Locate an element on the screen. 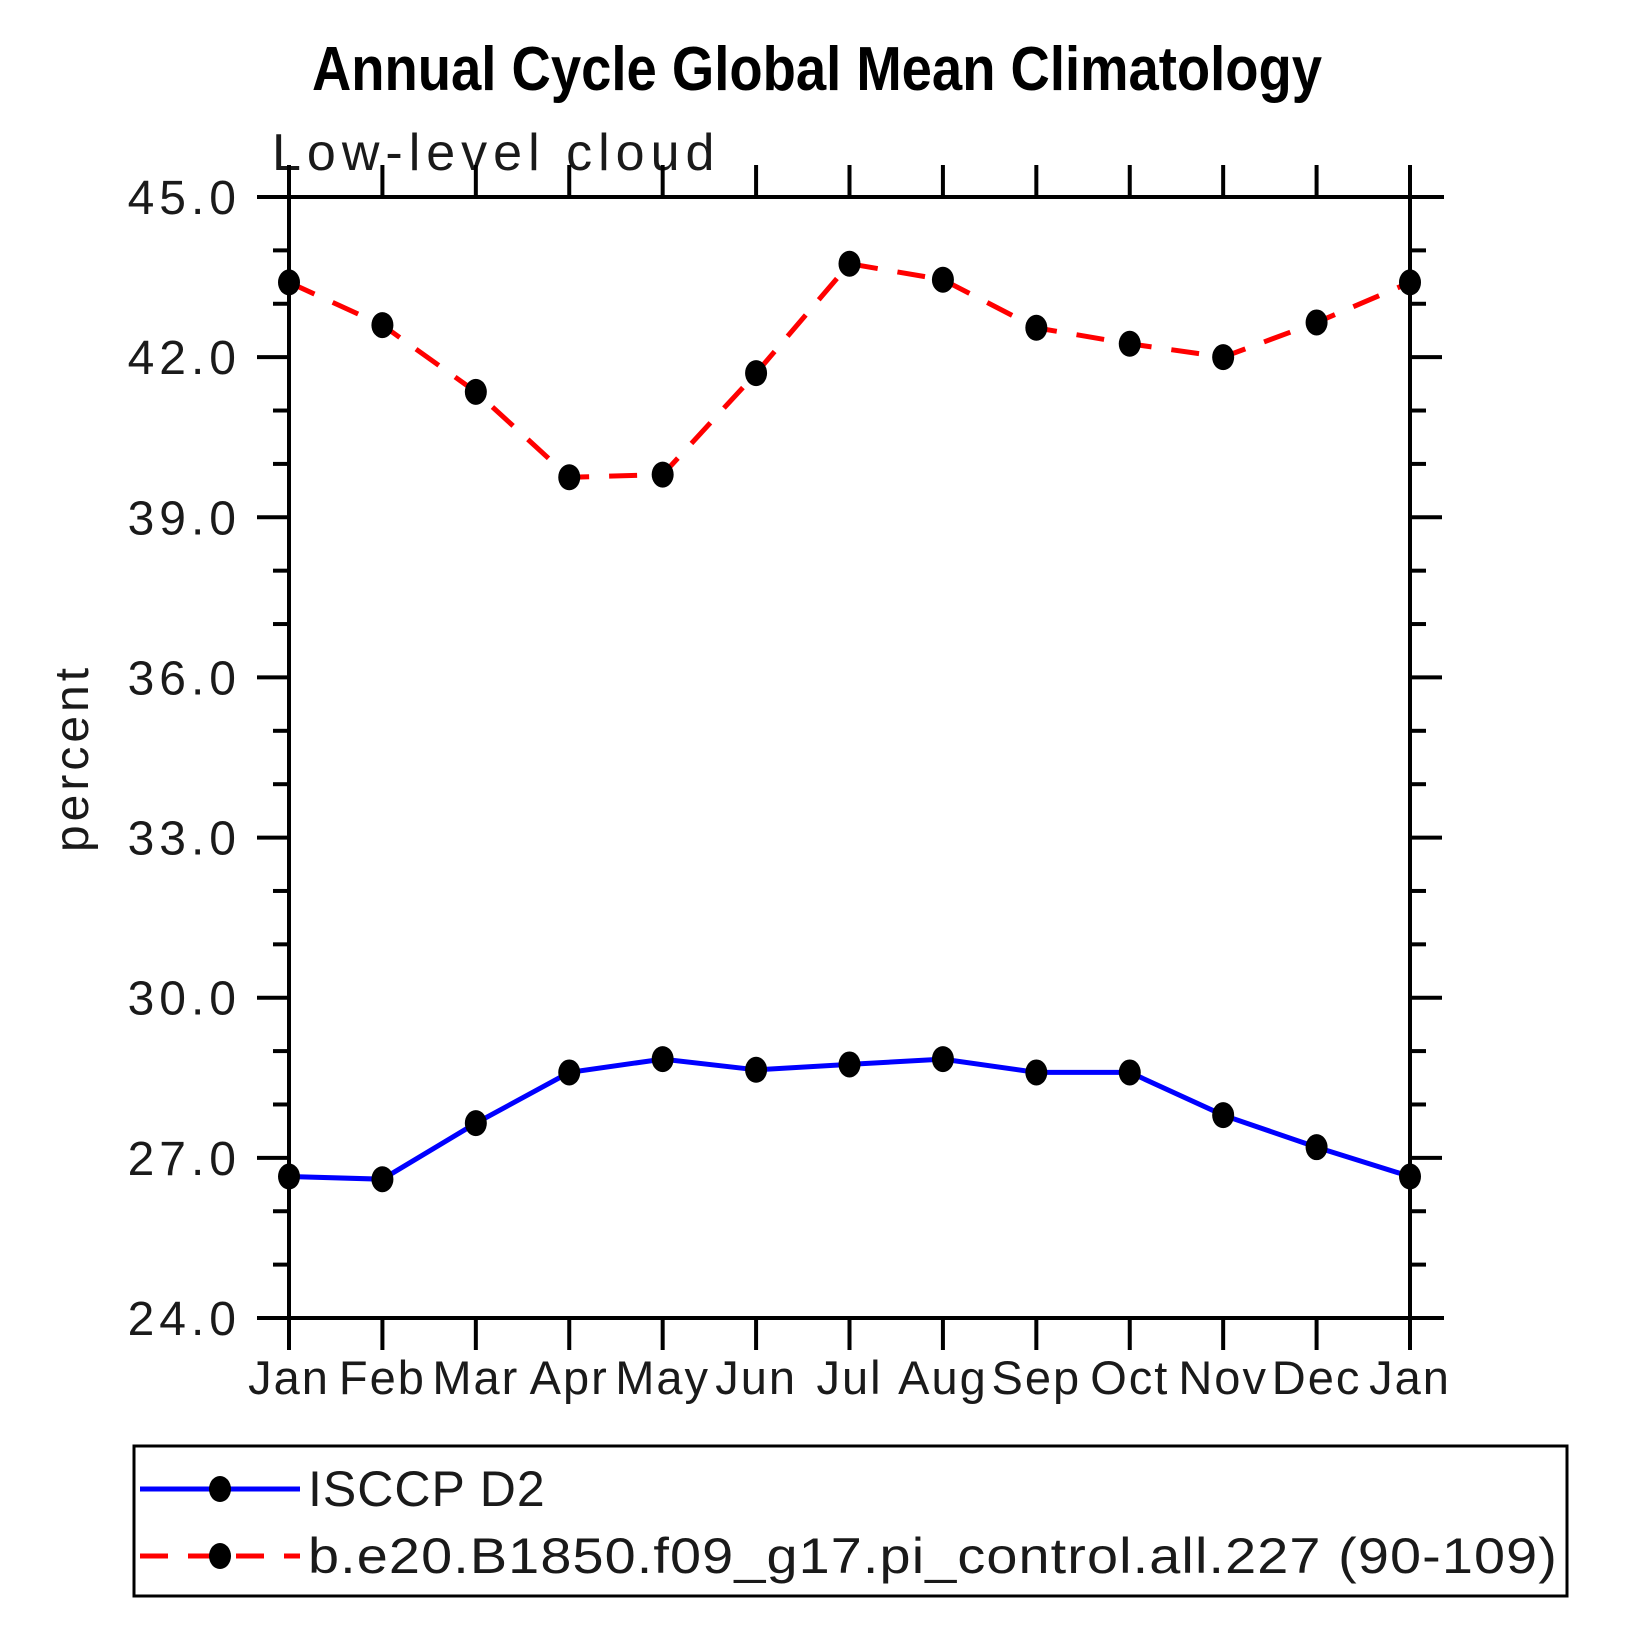 The width and height of the screenshot is (1635, 1640). y-axis-tick-label: 24.0 is located at coordinates (184, 1319).